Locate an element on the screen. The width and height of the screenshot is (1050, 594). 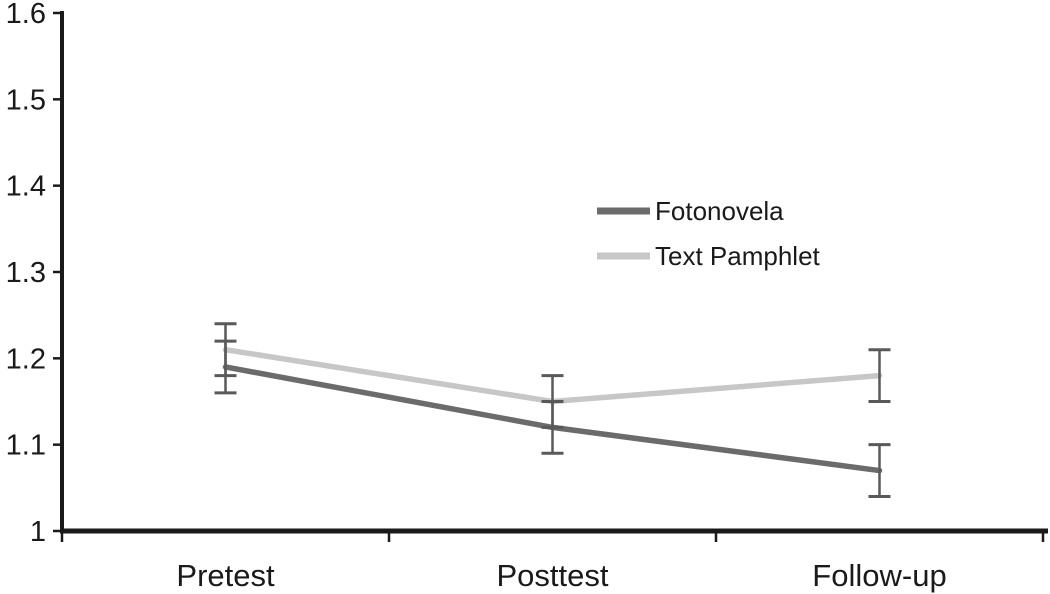
x-axis-ticks: Pretest Posttest Follow-up is located at coordinates (552, 562).